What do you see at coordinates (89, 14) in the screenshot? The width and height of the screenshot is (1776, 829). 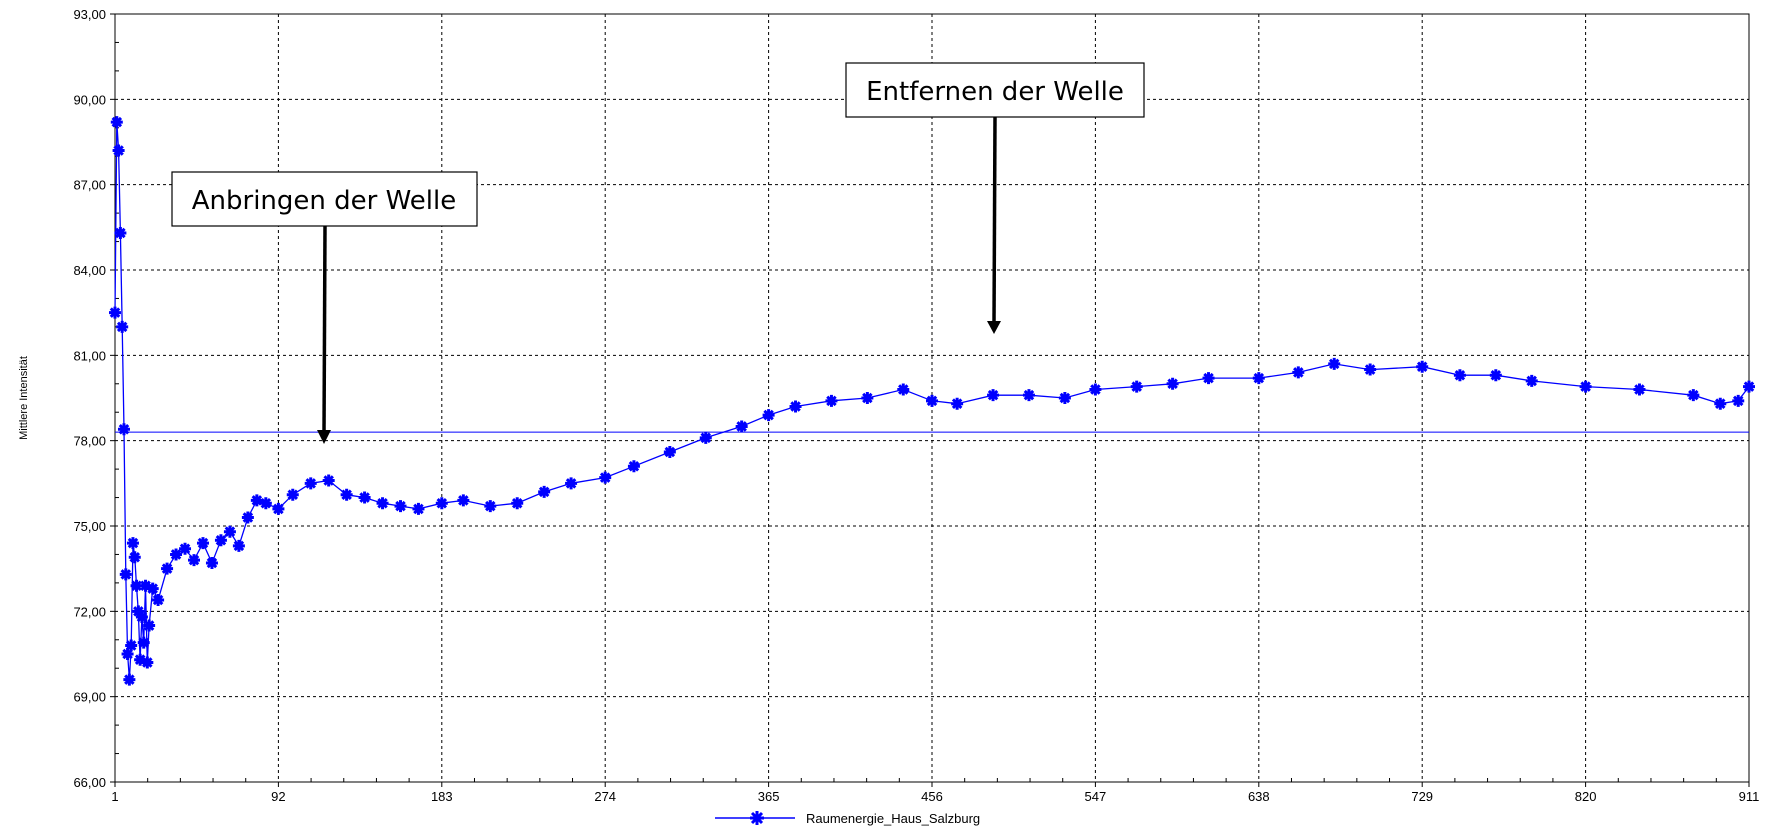 I see `y-tick-label: 93,00` at bounding box center [89, 14].